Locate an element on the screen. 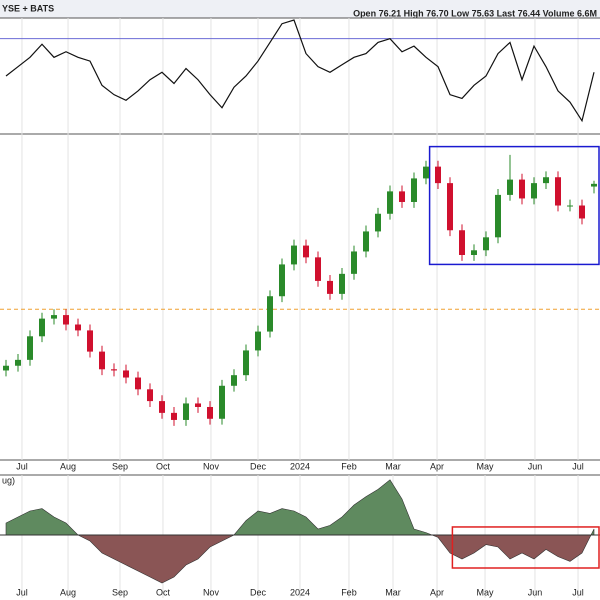  lower-label: ug) is located at coordinates (8, 480).